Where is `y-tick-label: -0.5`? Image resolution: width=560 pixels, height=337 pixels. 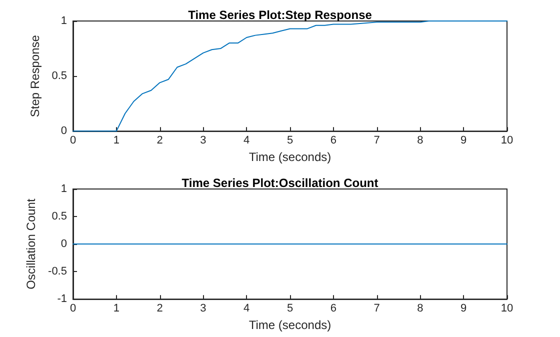
y-tick-label: -0.5 is located at coordinates (57, 272).